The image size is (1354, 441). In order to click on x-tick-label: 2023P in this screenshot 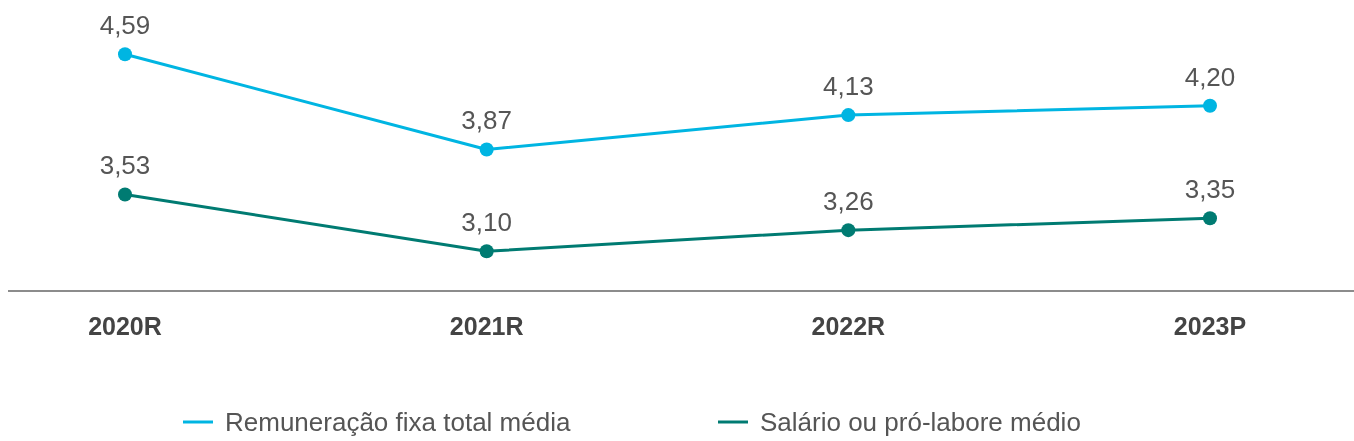, I will do `click(1210, 326)`.